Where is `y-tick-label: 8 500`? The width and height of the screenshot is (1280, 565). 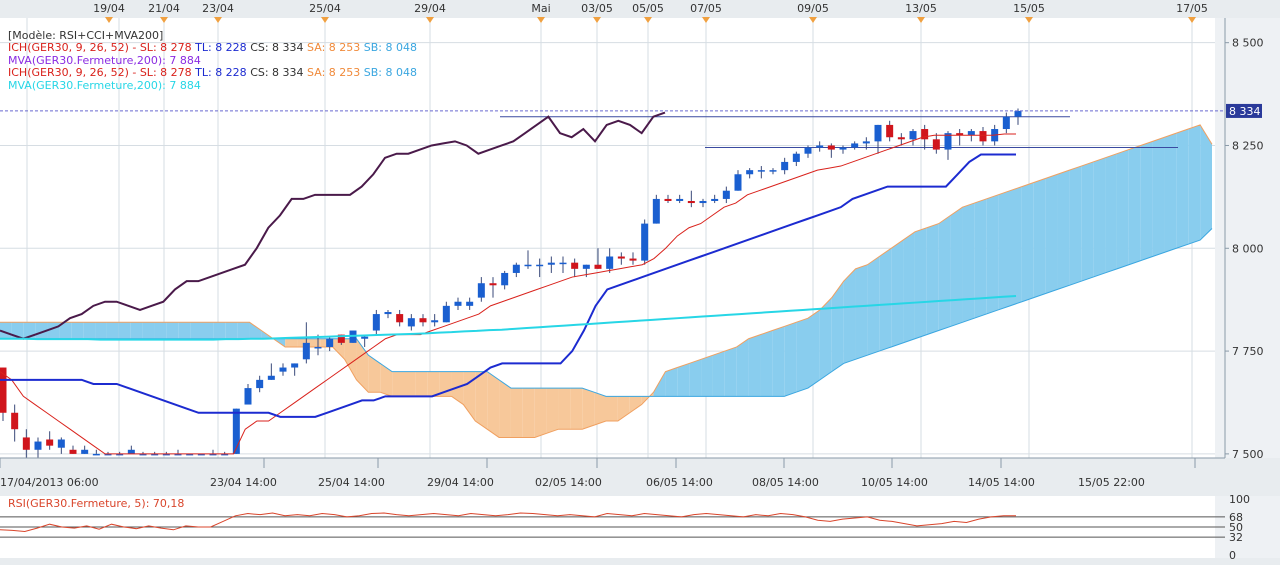 y-tick-label: 8 500 is located at coordinates (1248, 43).